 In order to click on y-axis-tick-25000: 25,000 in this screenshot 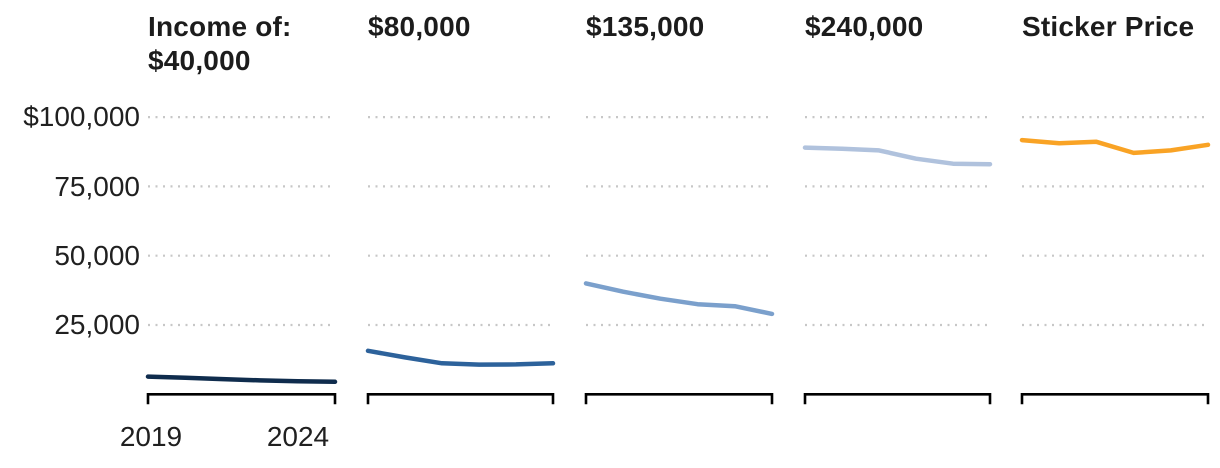, I will do `click(97, 324)`.